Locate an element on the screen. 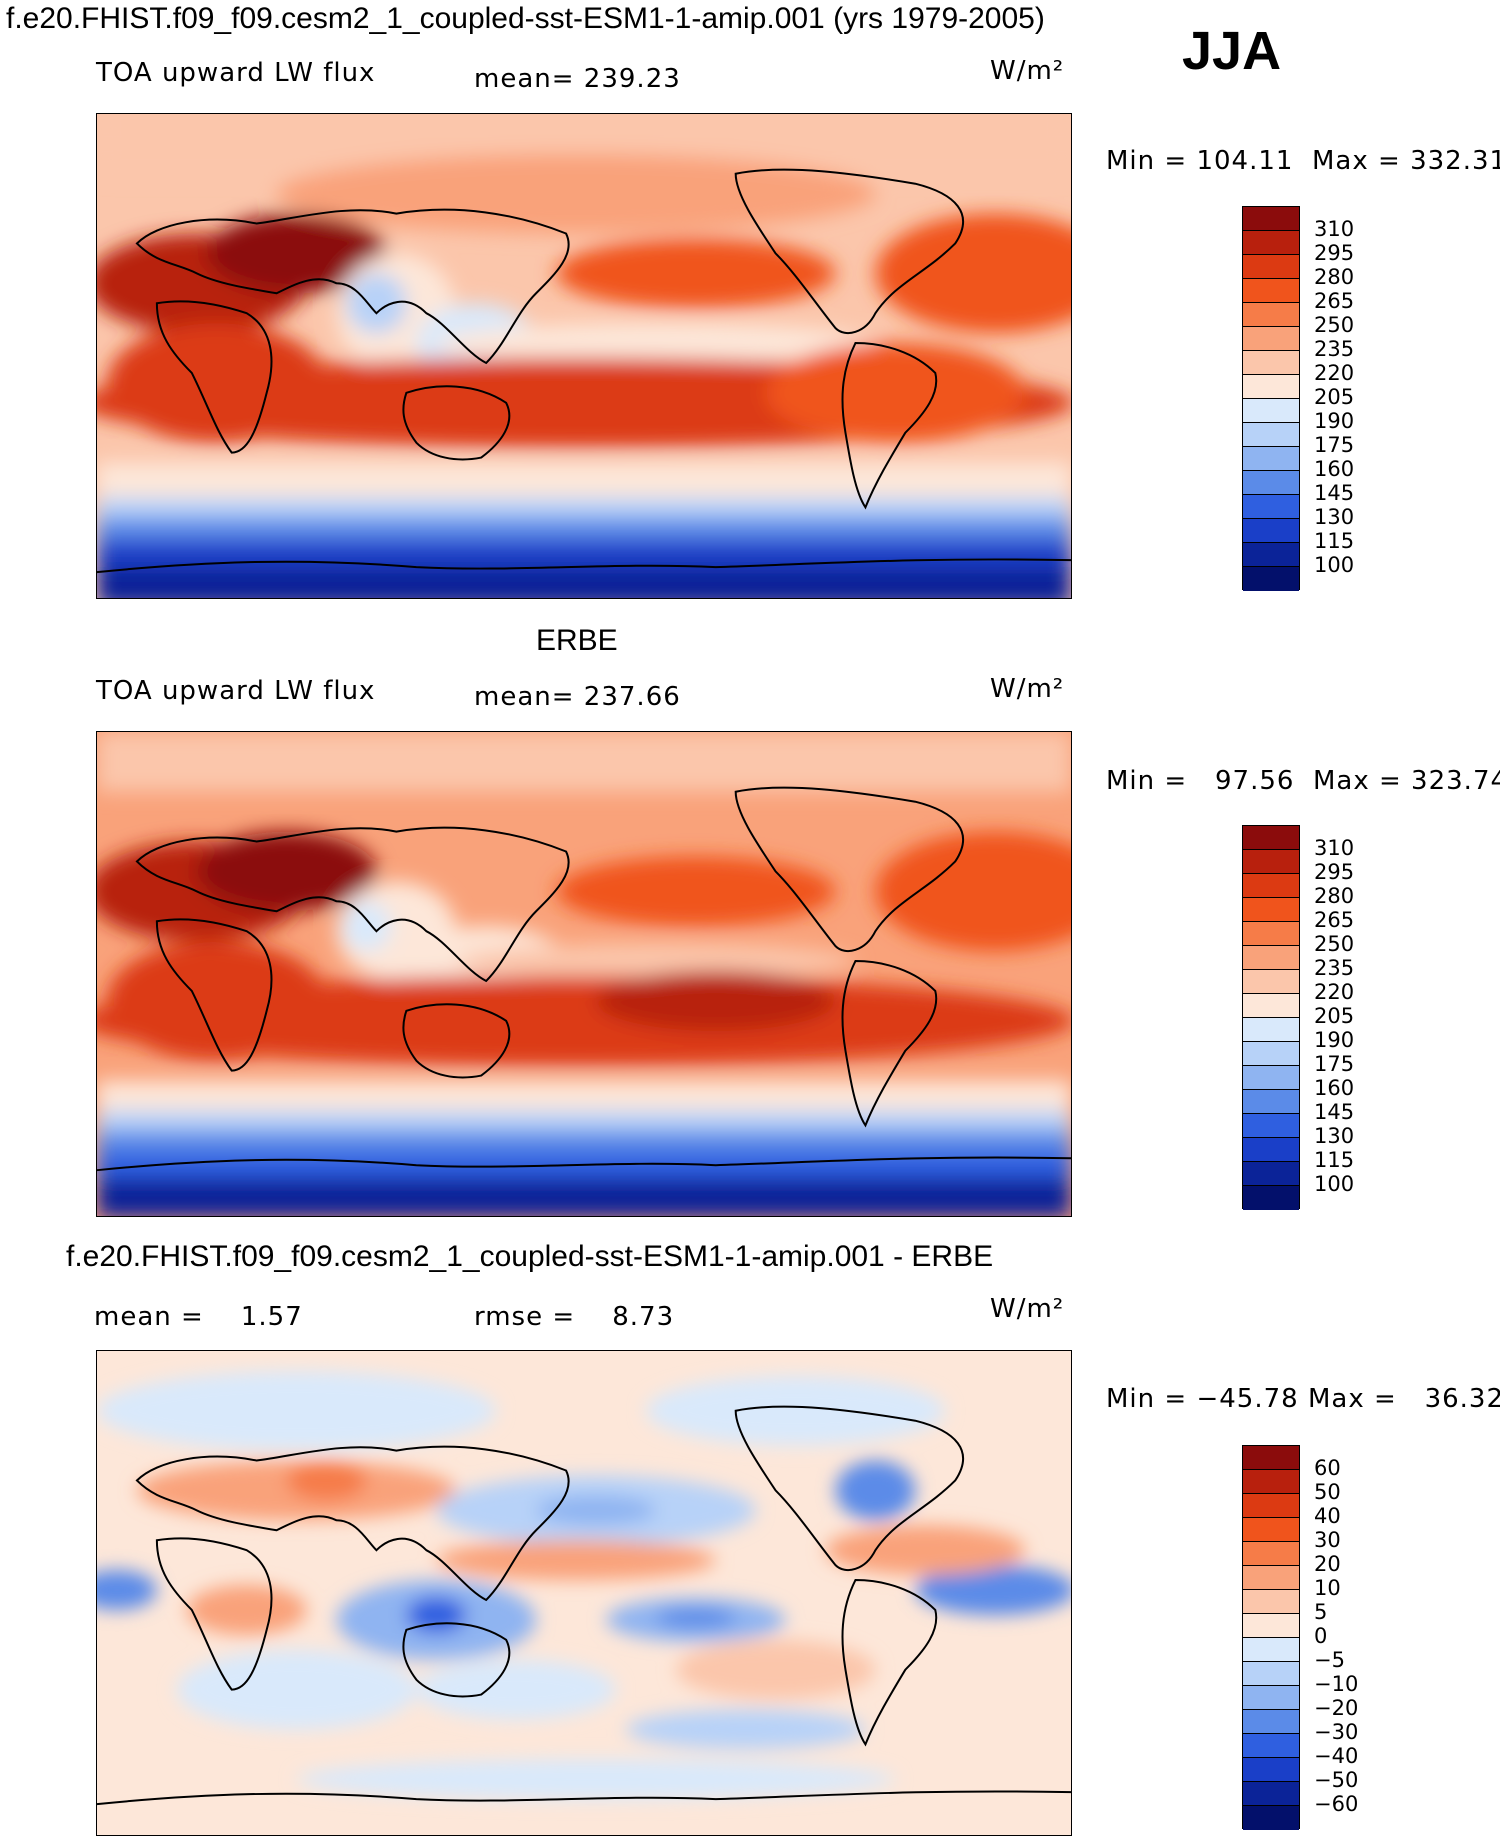 The height and width of the screenshot is (1846, 1500). panel1-colorbar-tick-label: 205 is located at coordinates (1334, 397).